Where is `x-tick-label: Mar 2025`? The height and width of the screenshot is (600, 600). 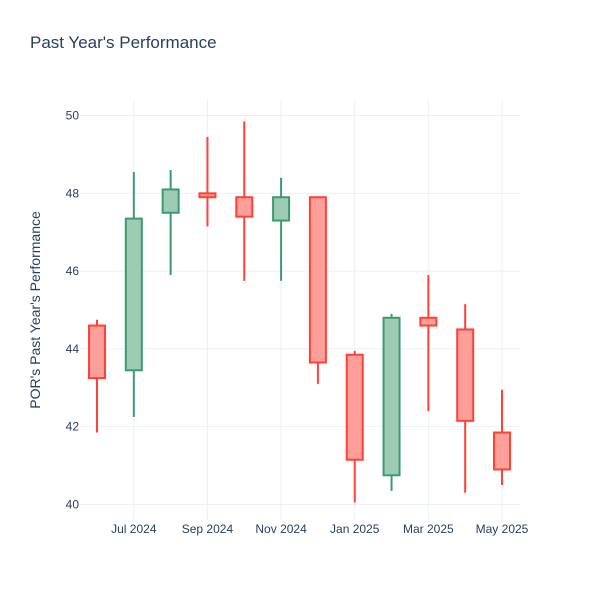
x-tick-label: Mar 2025 is located at coordinates (428, 529).